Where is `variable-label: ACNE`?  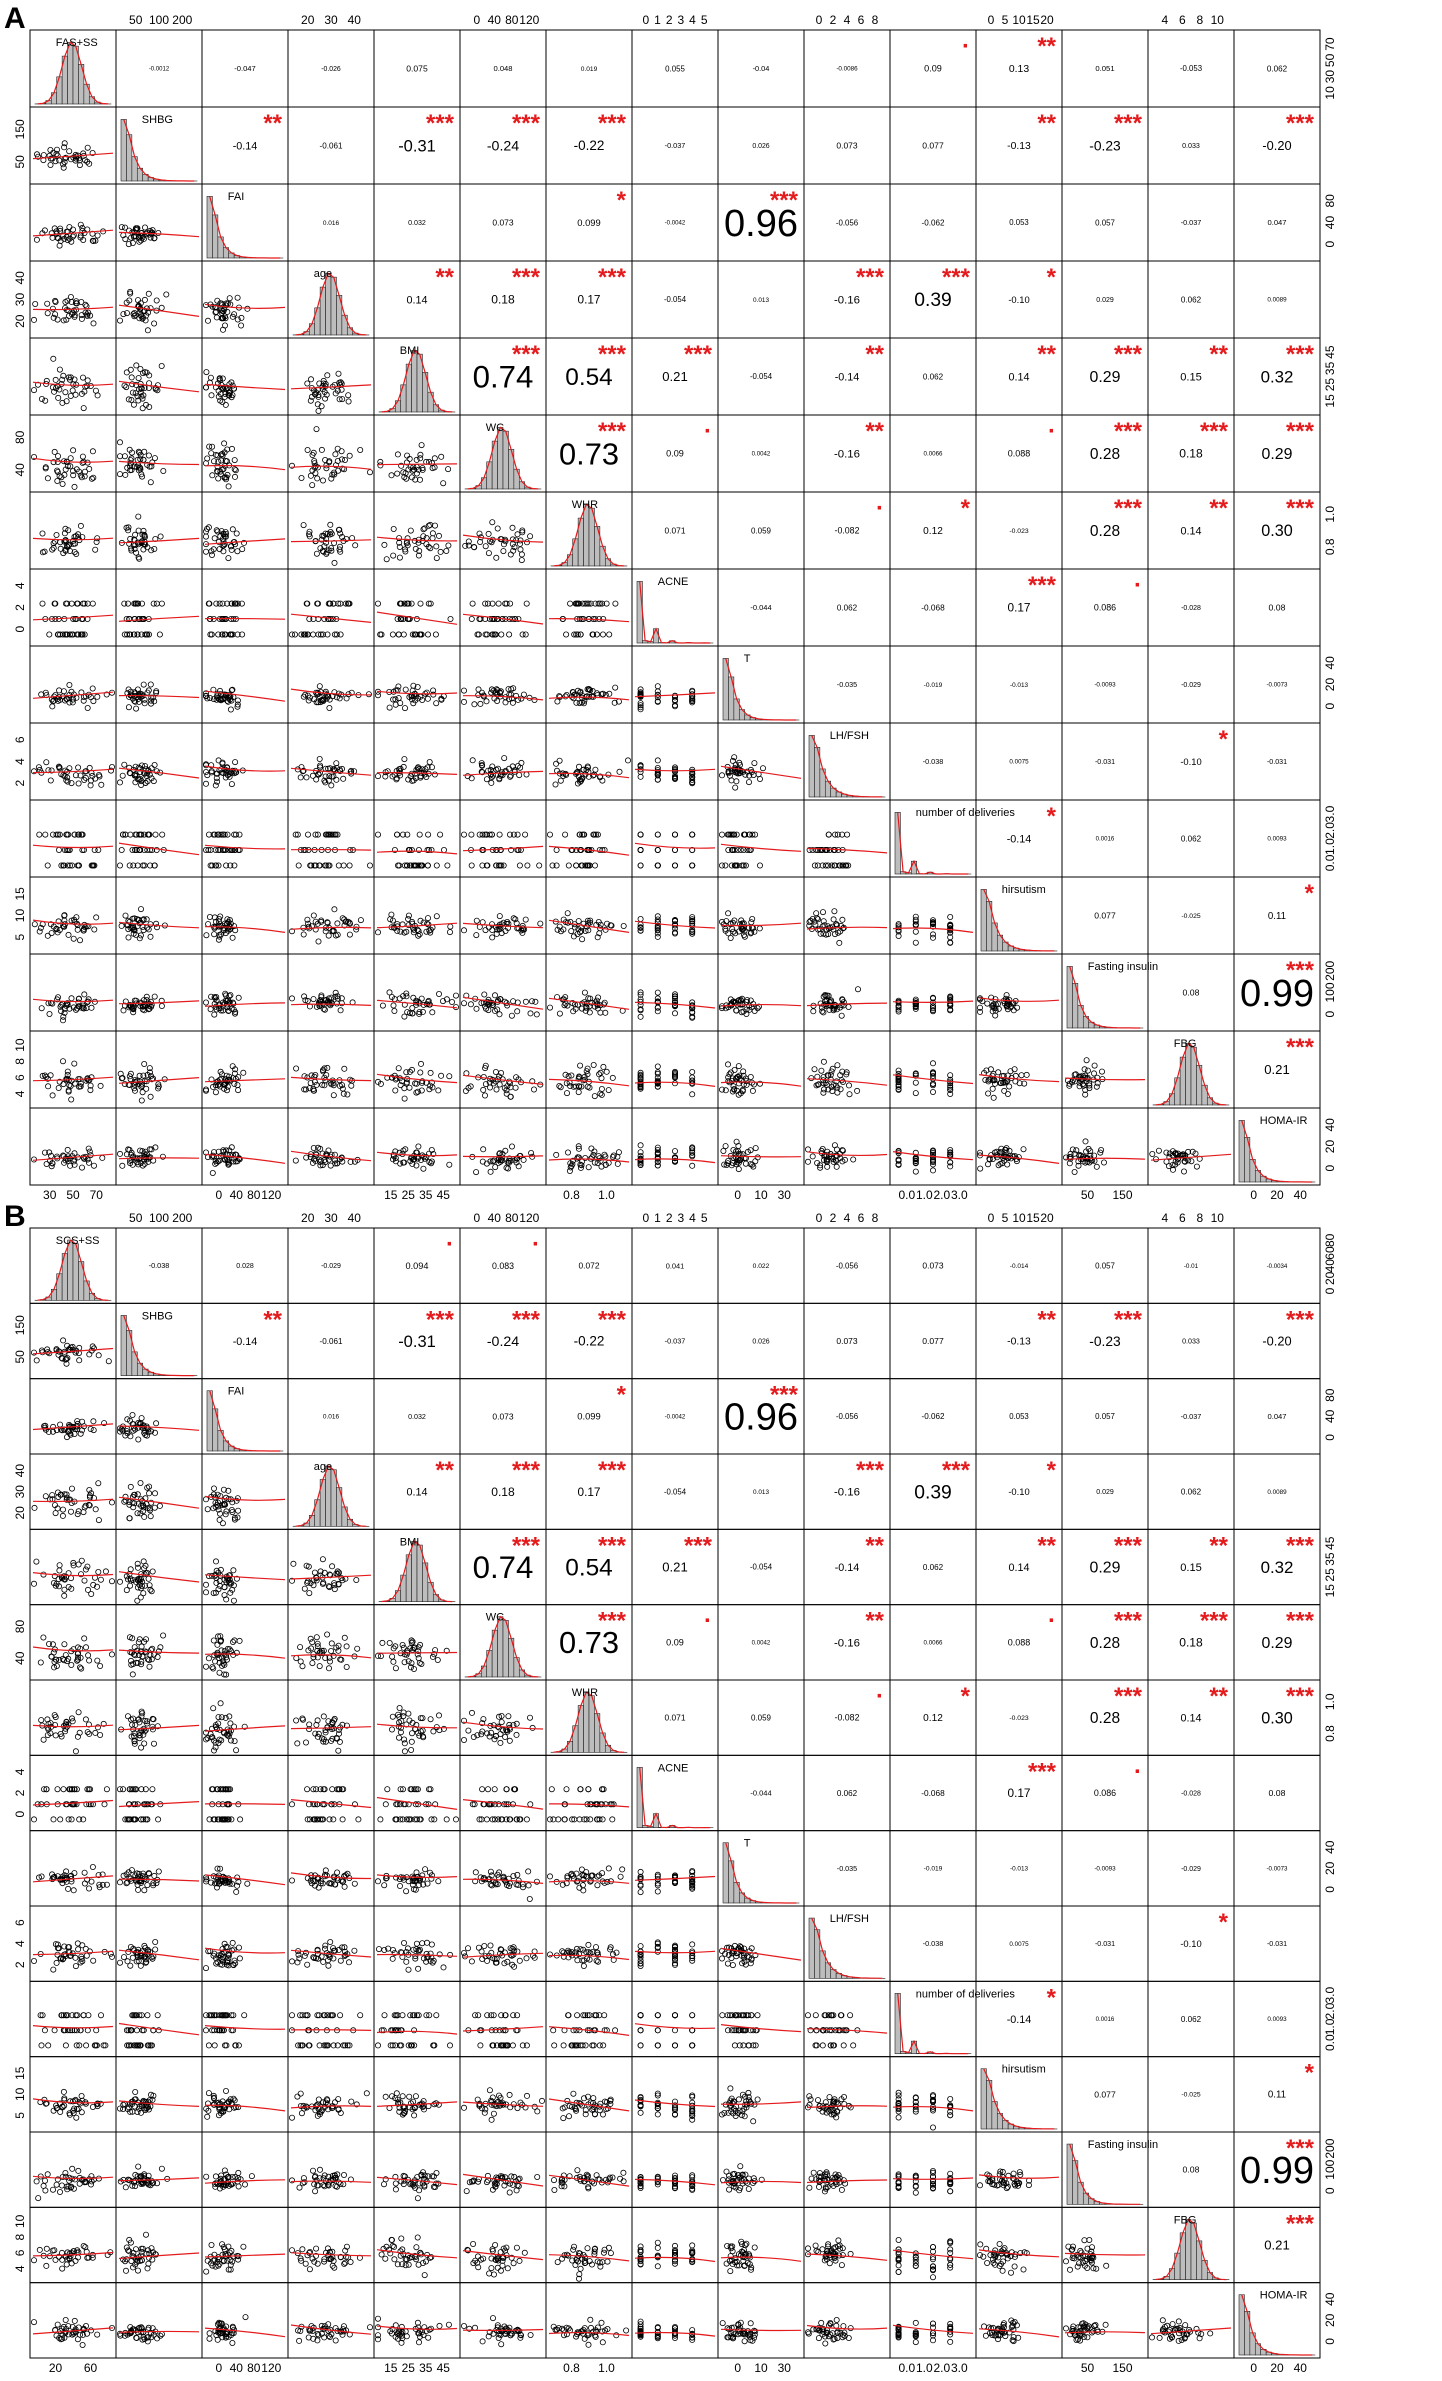
variable-label: ACNE is located at coordinates (673, 582).